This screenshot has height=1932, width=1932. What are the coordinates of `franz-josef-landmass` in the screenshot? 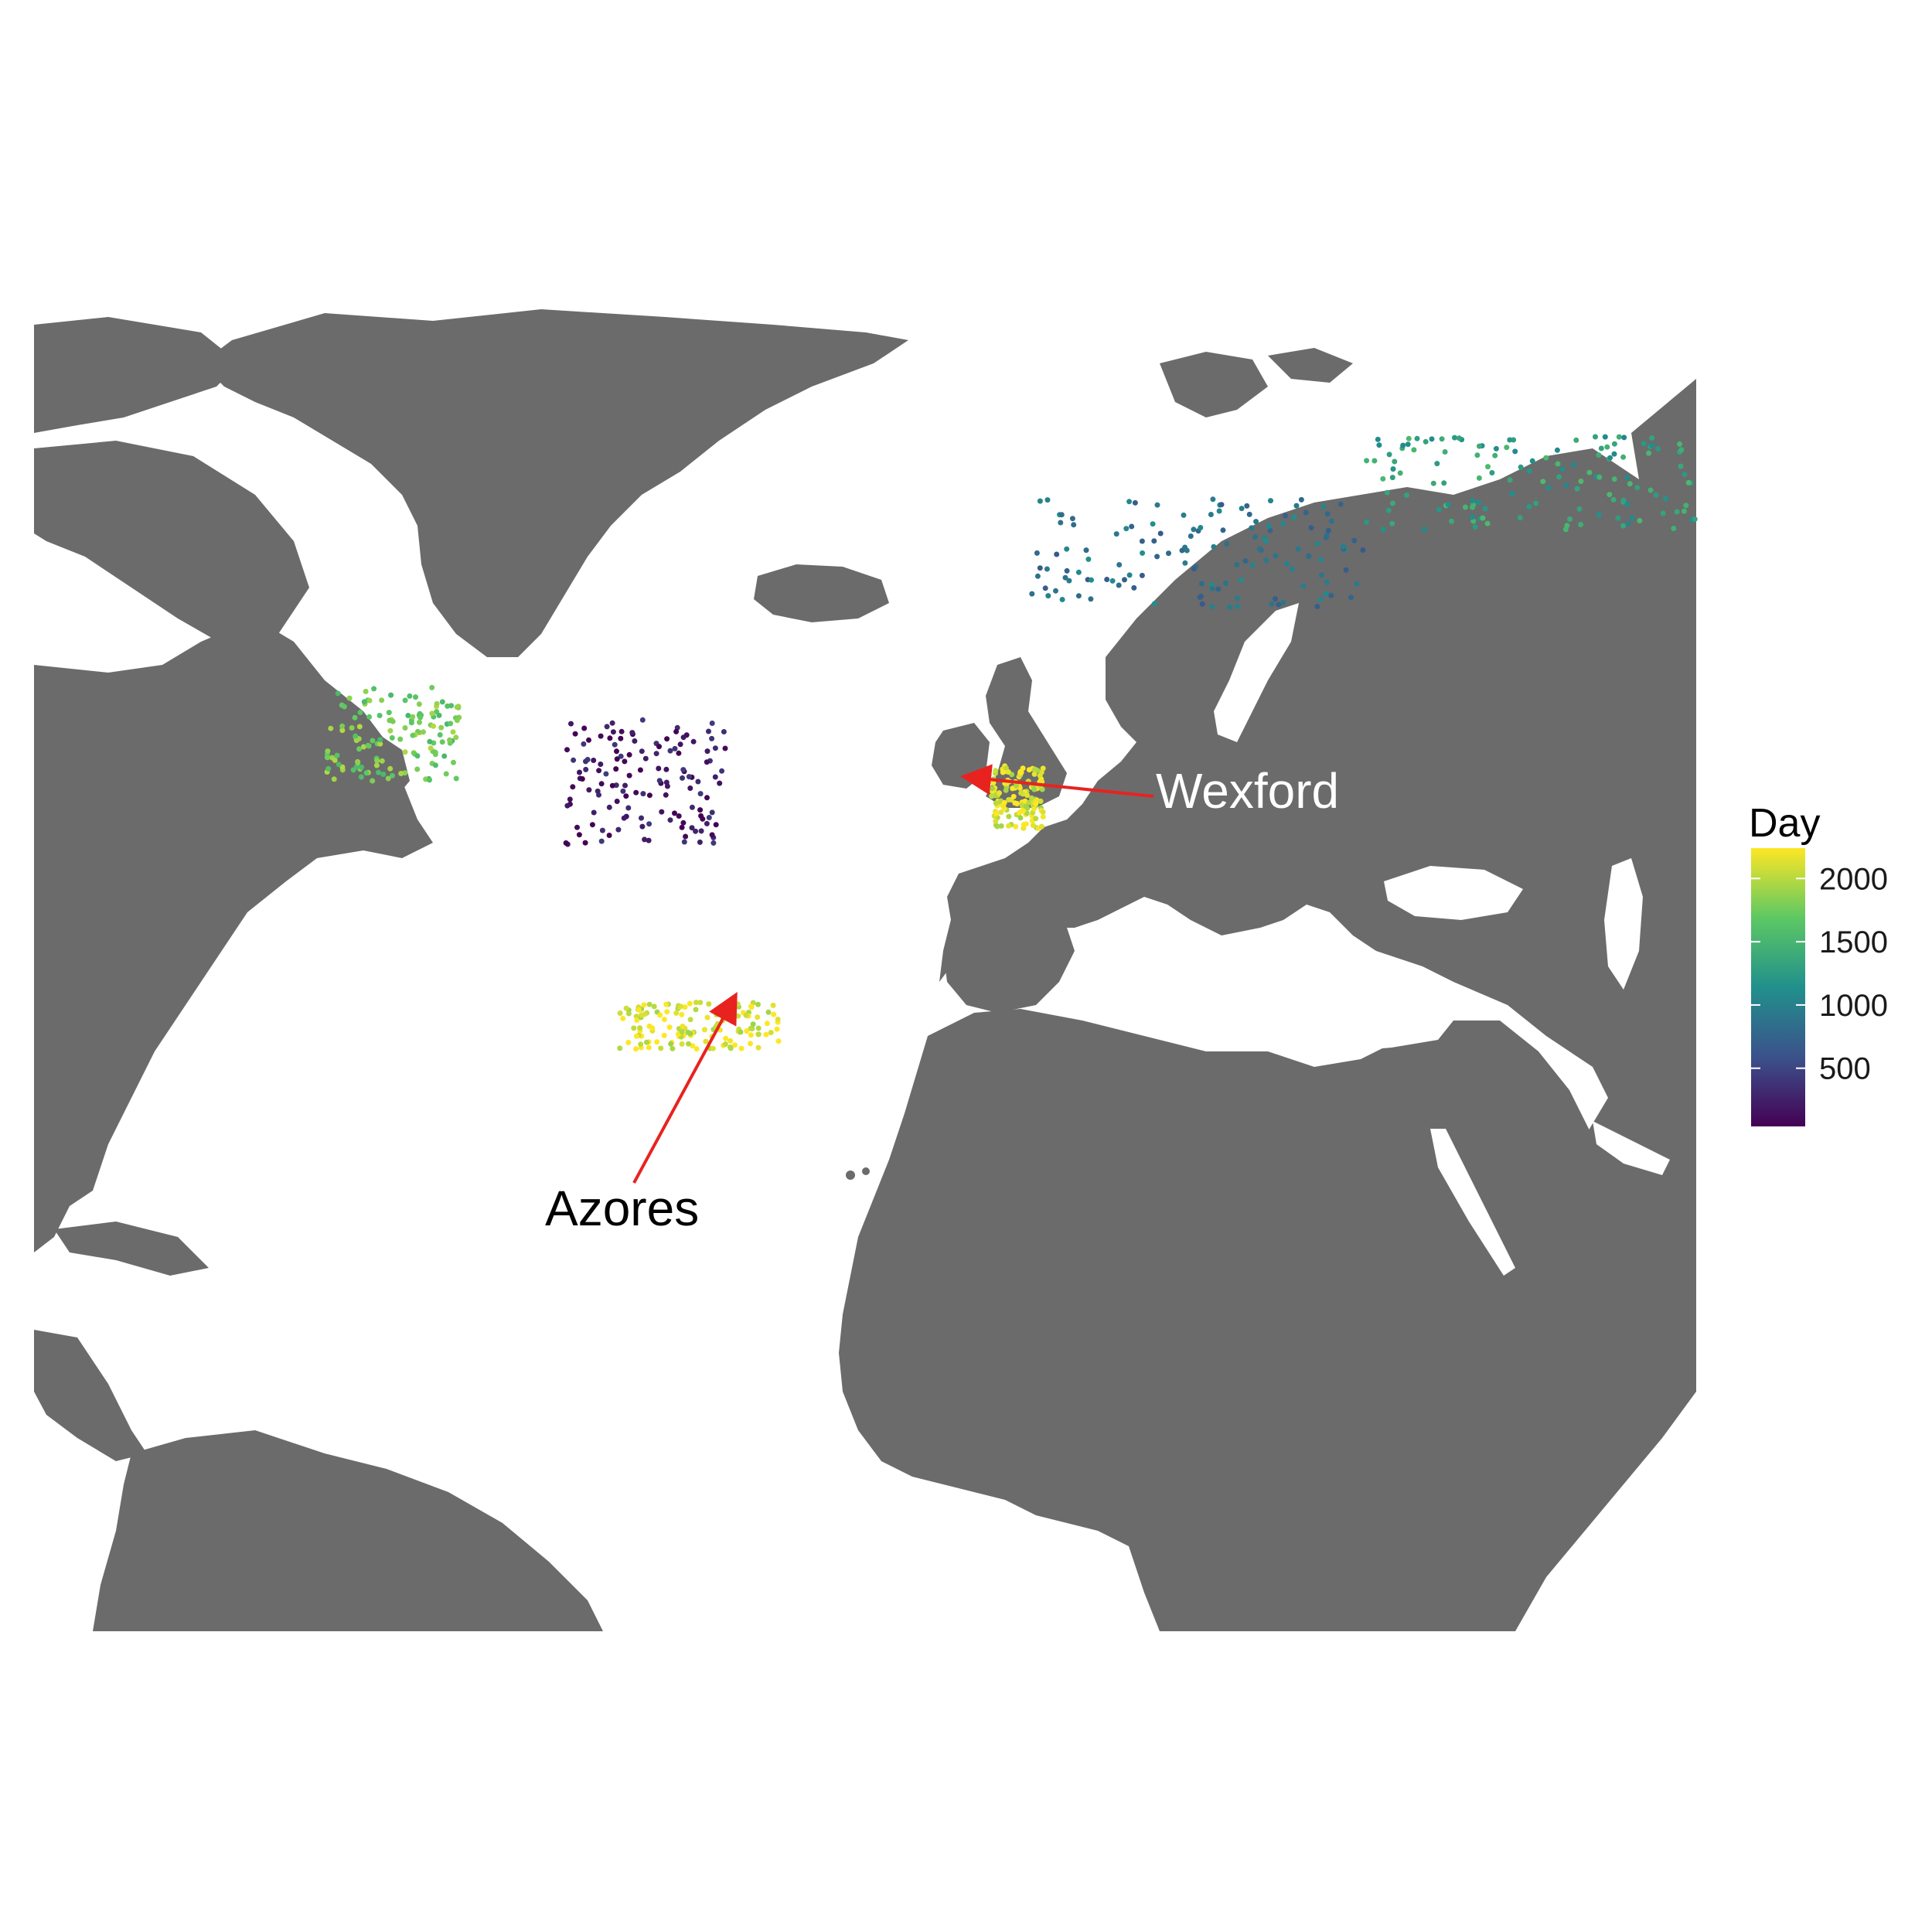 It's located at (1310, 365).